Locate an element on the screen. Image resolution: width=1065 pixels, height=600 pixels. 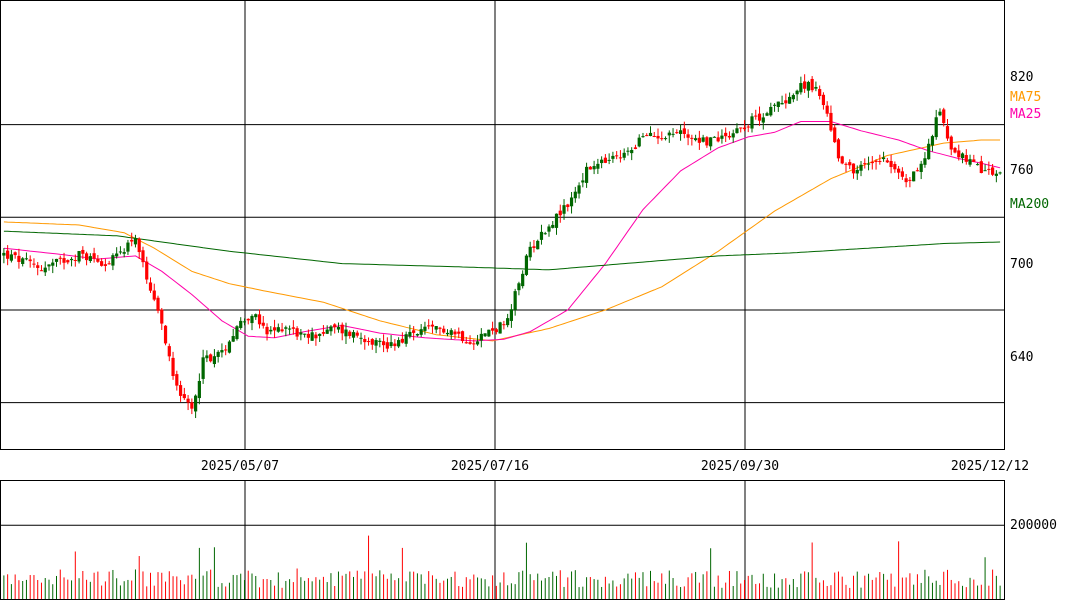
price-tick-640: 640 is located at coordinates (1021, 357).